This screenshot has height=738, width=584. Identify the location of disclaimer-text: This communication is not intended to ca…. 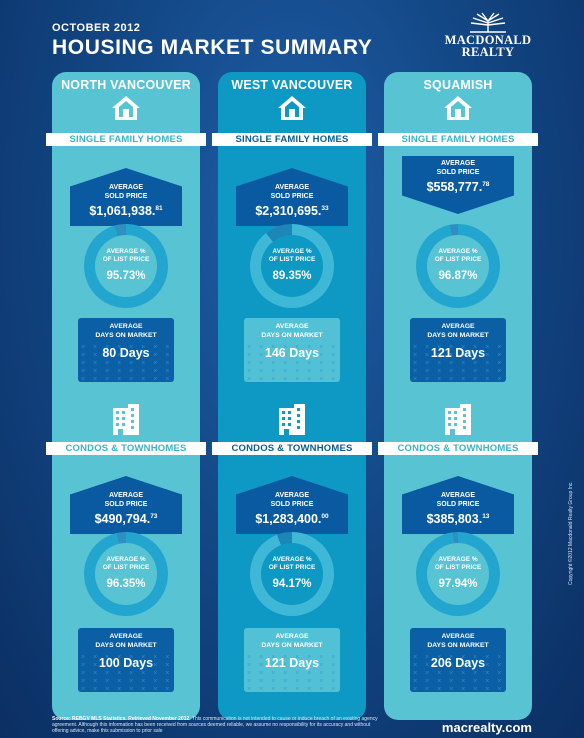
(215, 725).